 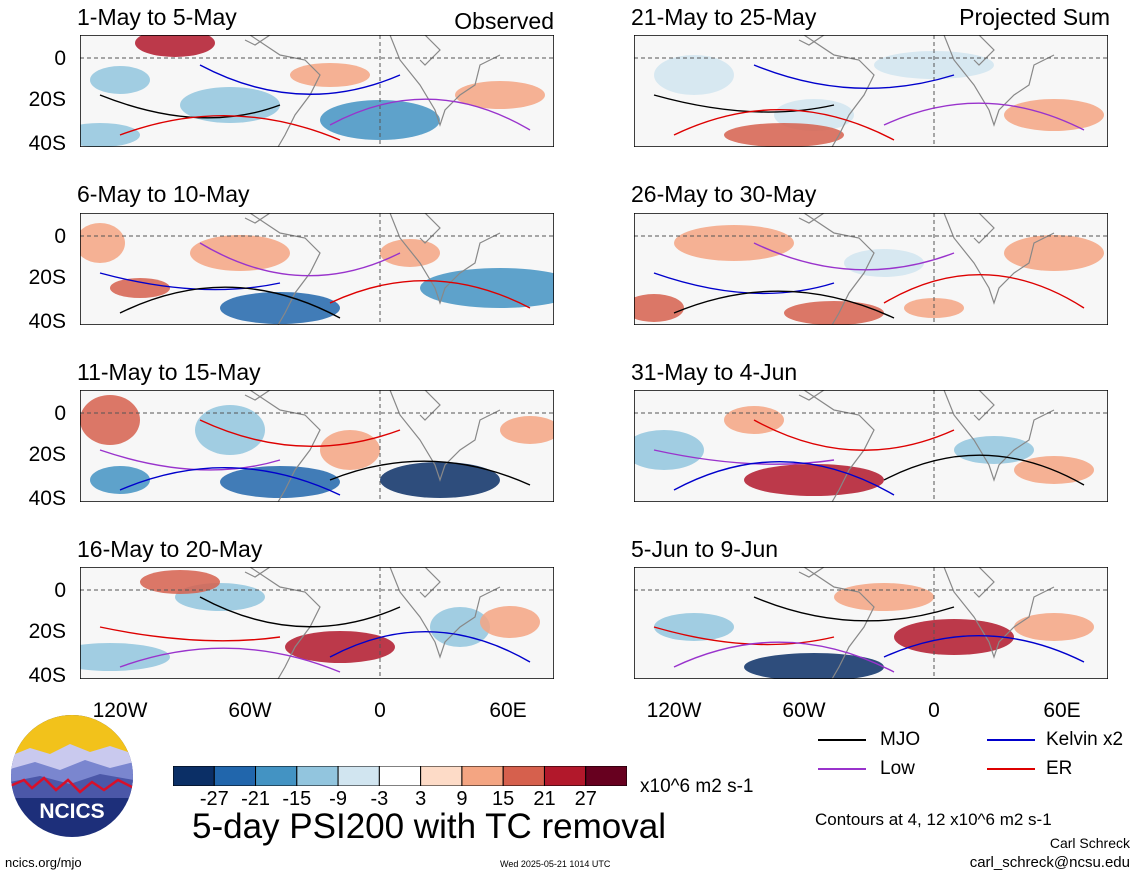 What do you see at coordinates (585, 799) in the screenshot?
I see `colorbar-tick-label: 27` at bounding box center [585, 799].